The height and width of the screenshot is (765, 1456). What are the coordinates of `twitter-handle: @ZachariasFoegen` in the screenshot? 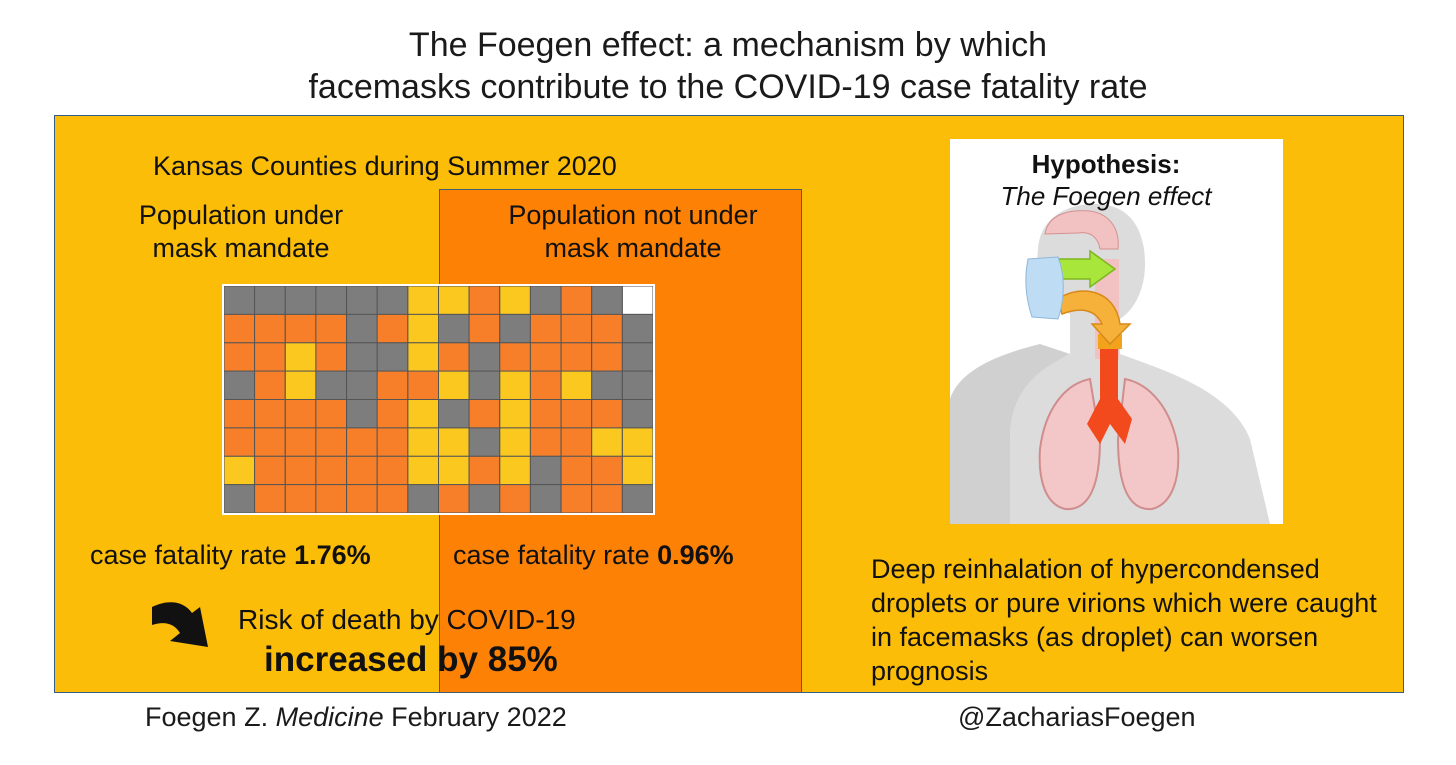 It's located at (1077, 717).